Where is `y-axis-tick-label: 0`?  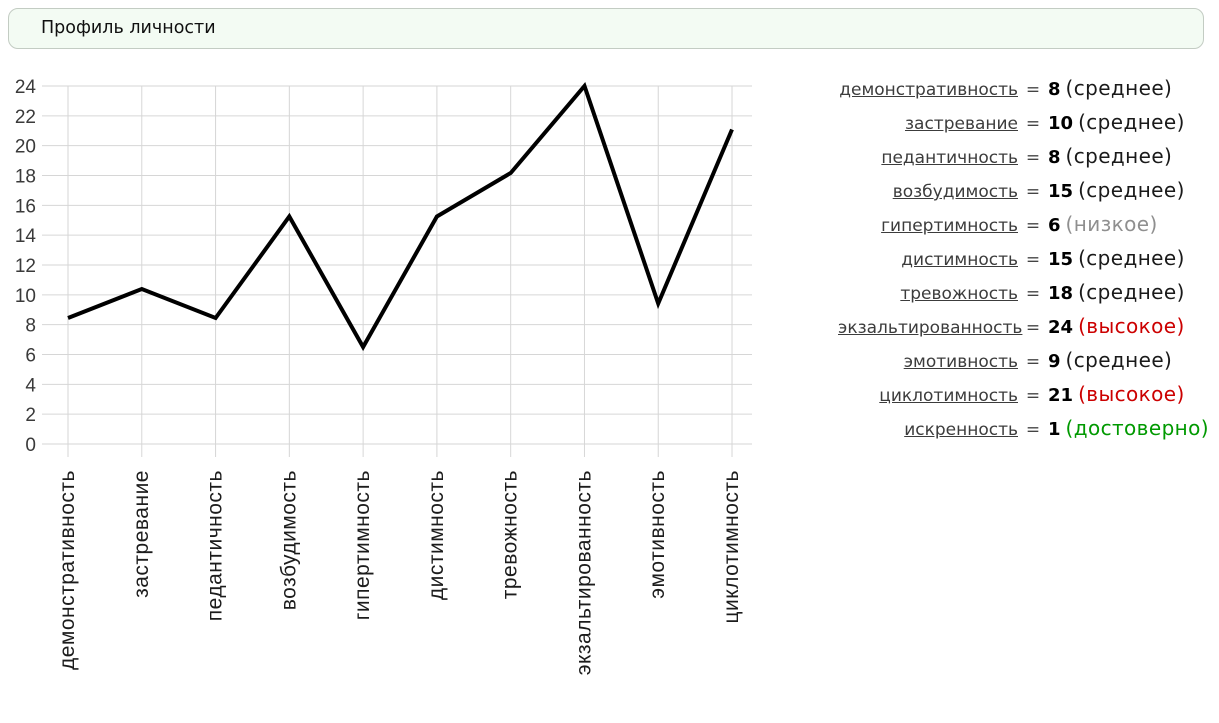
y-axis-tick-label: 0 is located at coordinates (30, 445).